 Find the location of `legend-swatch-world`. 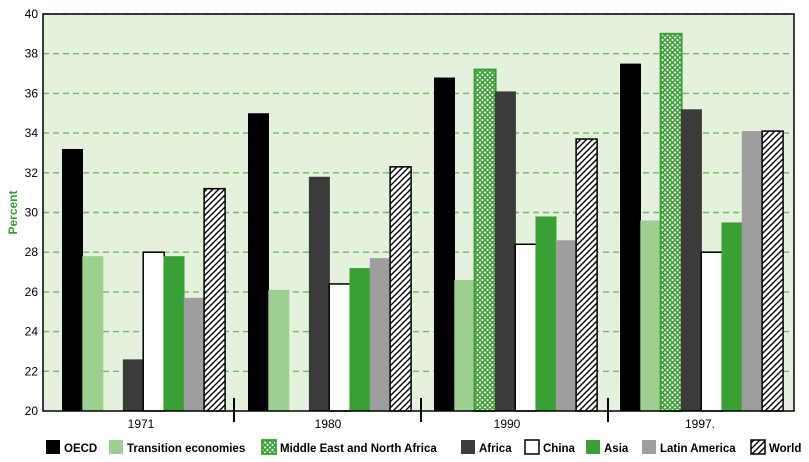

legend-swatch-world is located at coordinates (758, 447).